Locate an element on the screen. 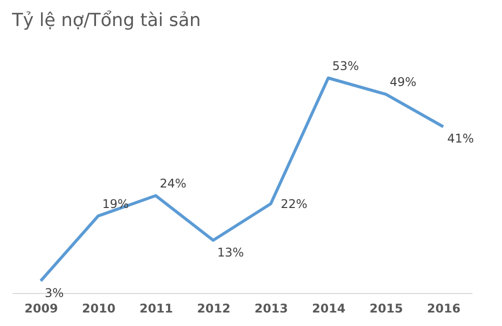 This screenshot has width=502, height=326. x-tick-label: 2011 is located at coordinates (156, 309).